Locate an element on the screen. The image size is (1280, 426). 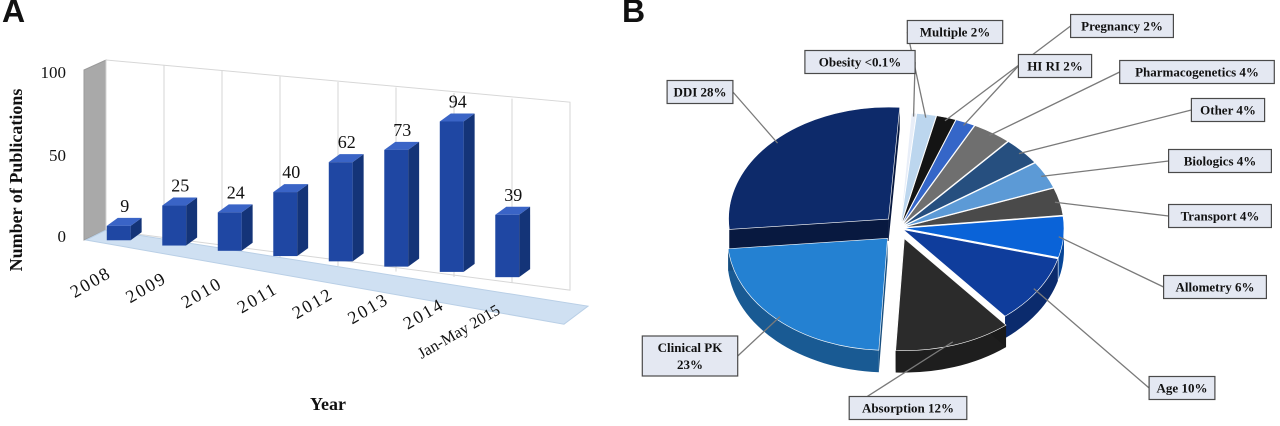
pie-slice-label-text: Other 4% is located at coordinates (1228, 110).